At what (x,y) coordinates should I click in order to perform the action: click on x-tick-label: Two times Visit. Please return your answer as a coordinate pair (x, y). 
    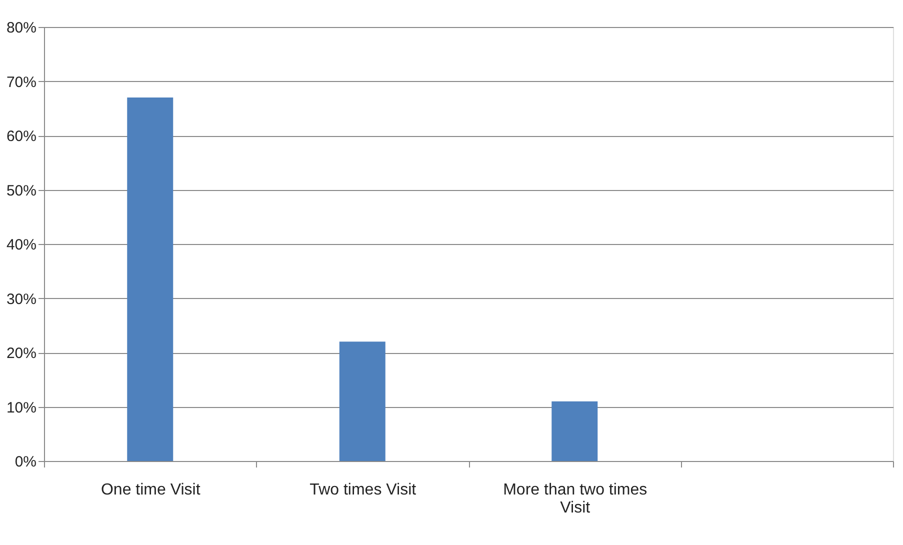
    Looking at the image, I should click on (363, 490).